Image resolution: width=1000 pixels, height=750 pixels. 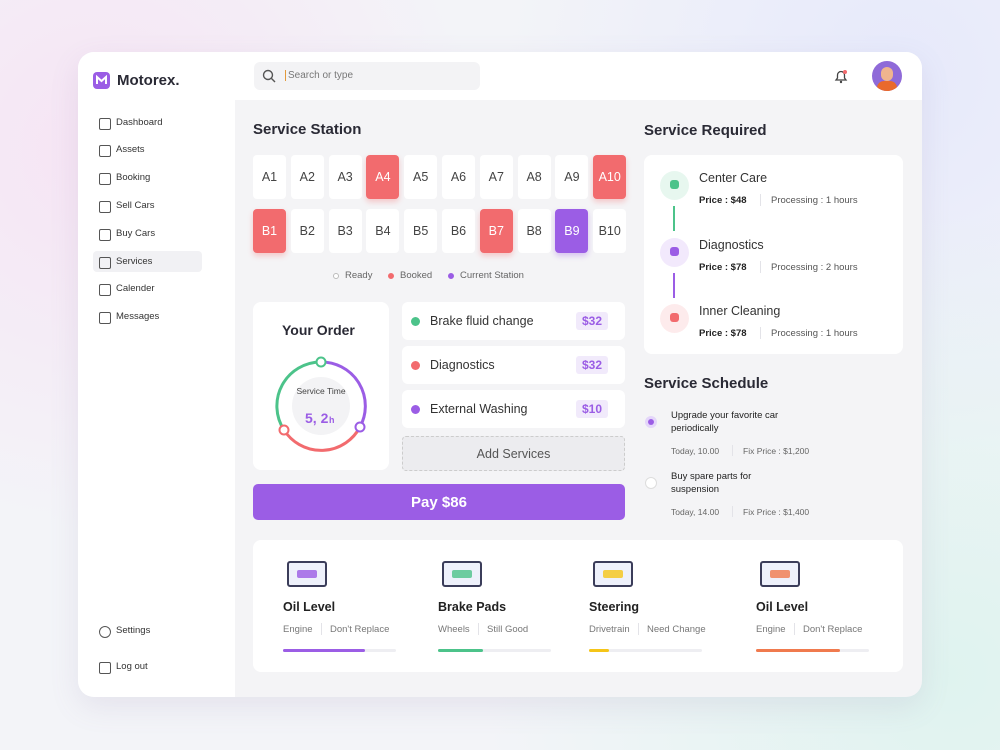 What do you see at coordinates (773, 254) in the screenshot?
I see `required-card` at bounding box center [773, 254].